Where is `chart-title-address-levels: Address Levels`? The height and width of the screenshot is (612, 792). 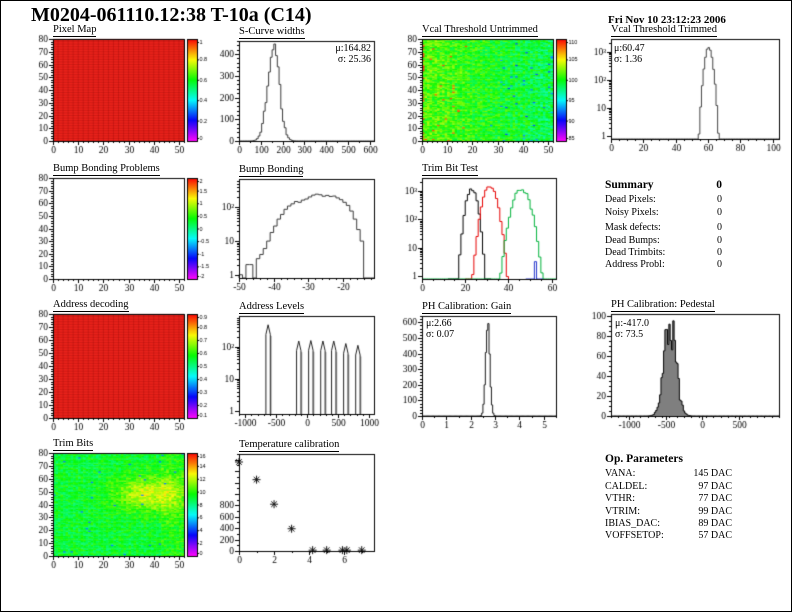
chart-title-address-levels: Address Levels is located at coordinates (272, 307).